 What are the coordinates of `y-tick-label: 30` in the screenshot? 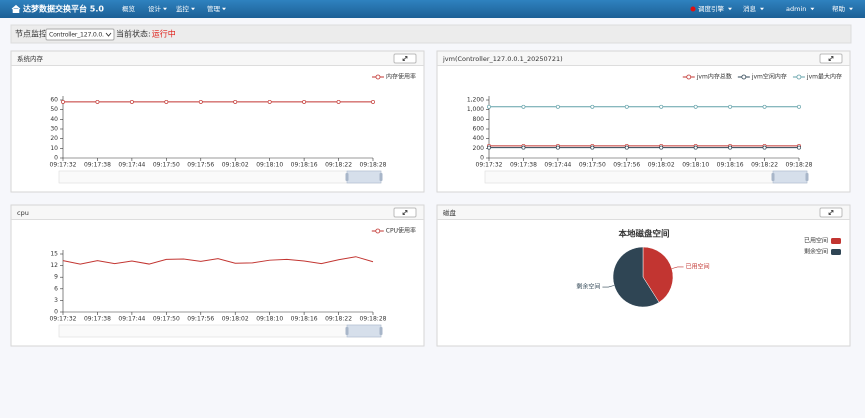 It's located at (54, 129).